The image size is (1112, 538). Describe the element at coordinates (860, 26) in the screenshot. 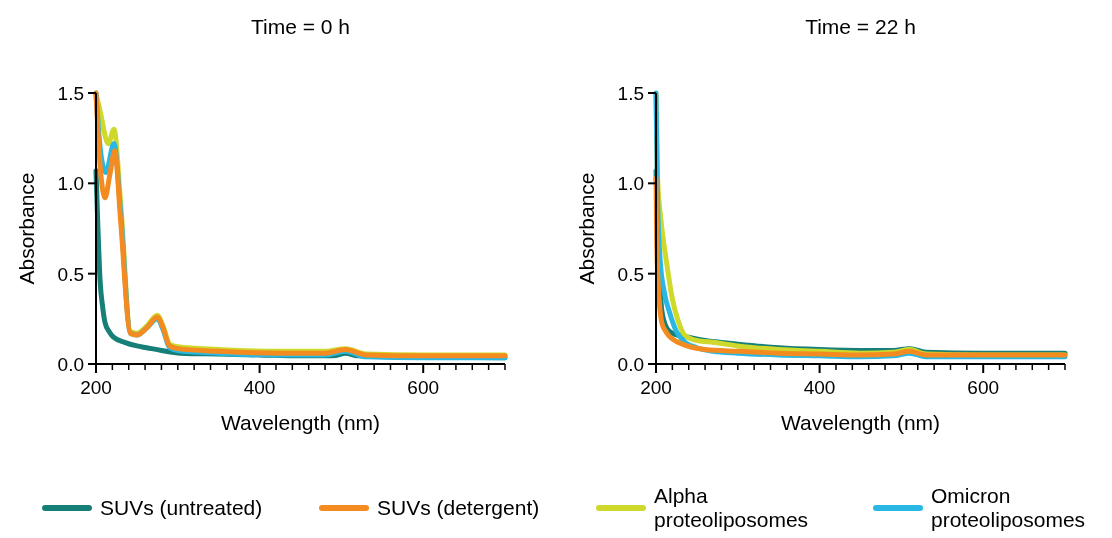

I see `chart-title: Time = 22 h` at that location.